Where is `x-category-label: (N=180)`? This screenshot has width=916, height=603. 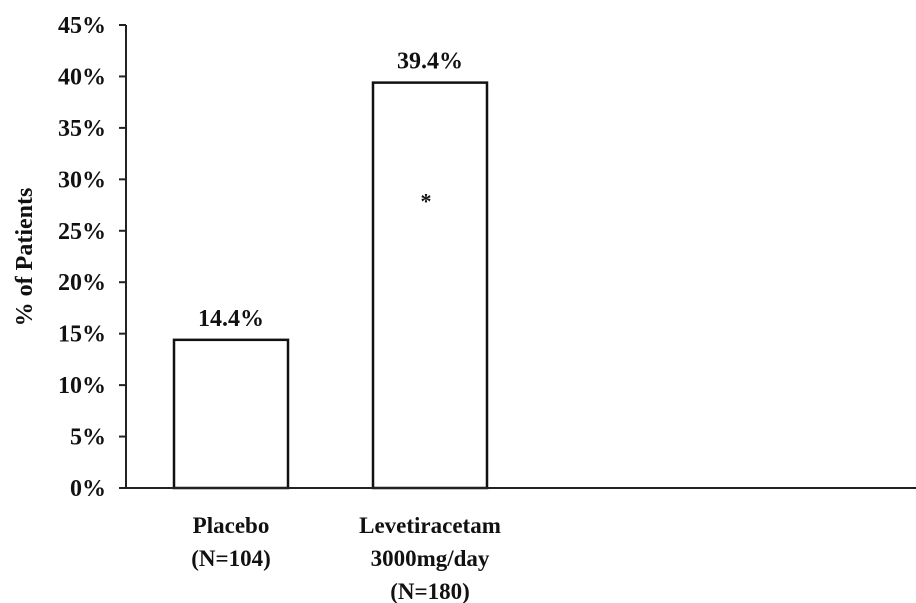 x-category-label: (N=180) is located at coordinates (430, 591).